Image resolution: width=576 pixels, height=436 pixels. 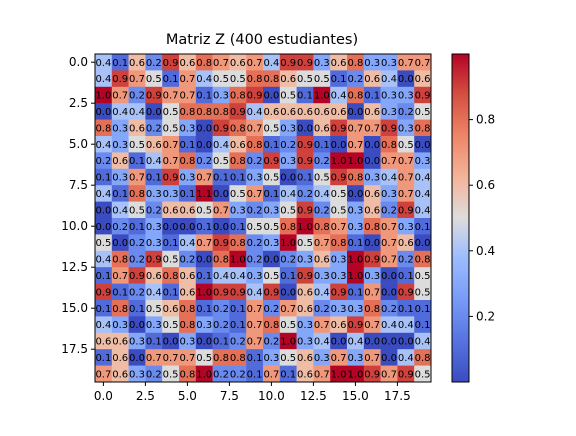 What do you see at coordinates (485, 316) in the screenshot?
I see `colorbar-tick-label: 0.2` at bounding box center [485, 316].